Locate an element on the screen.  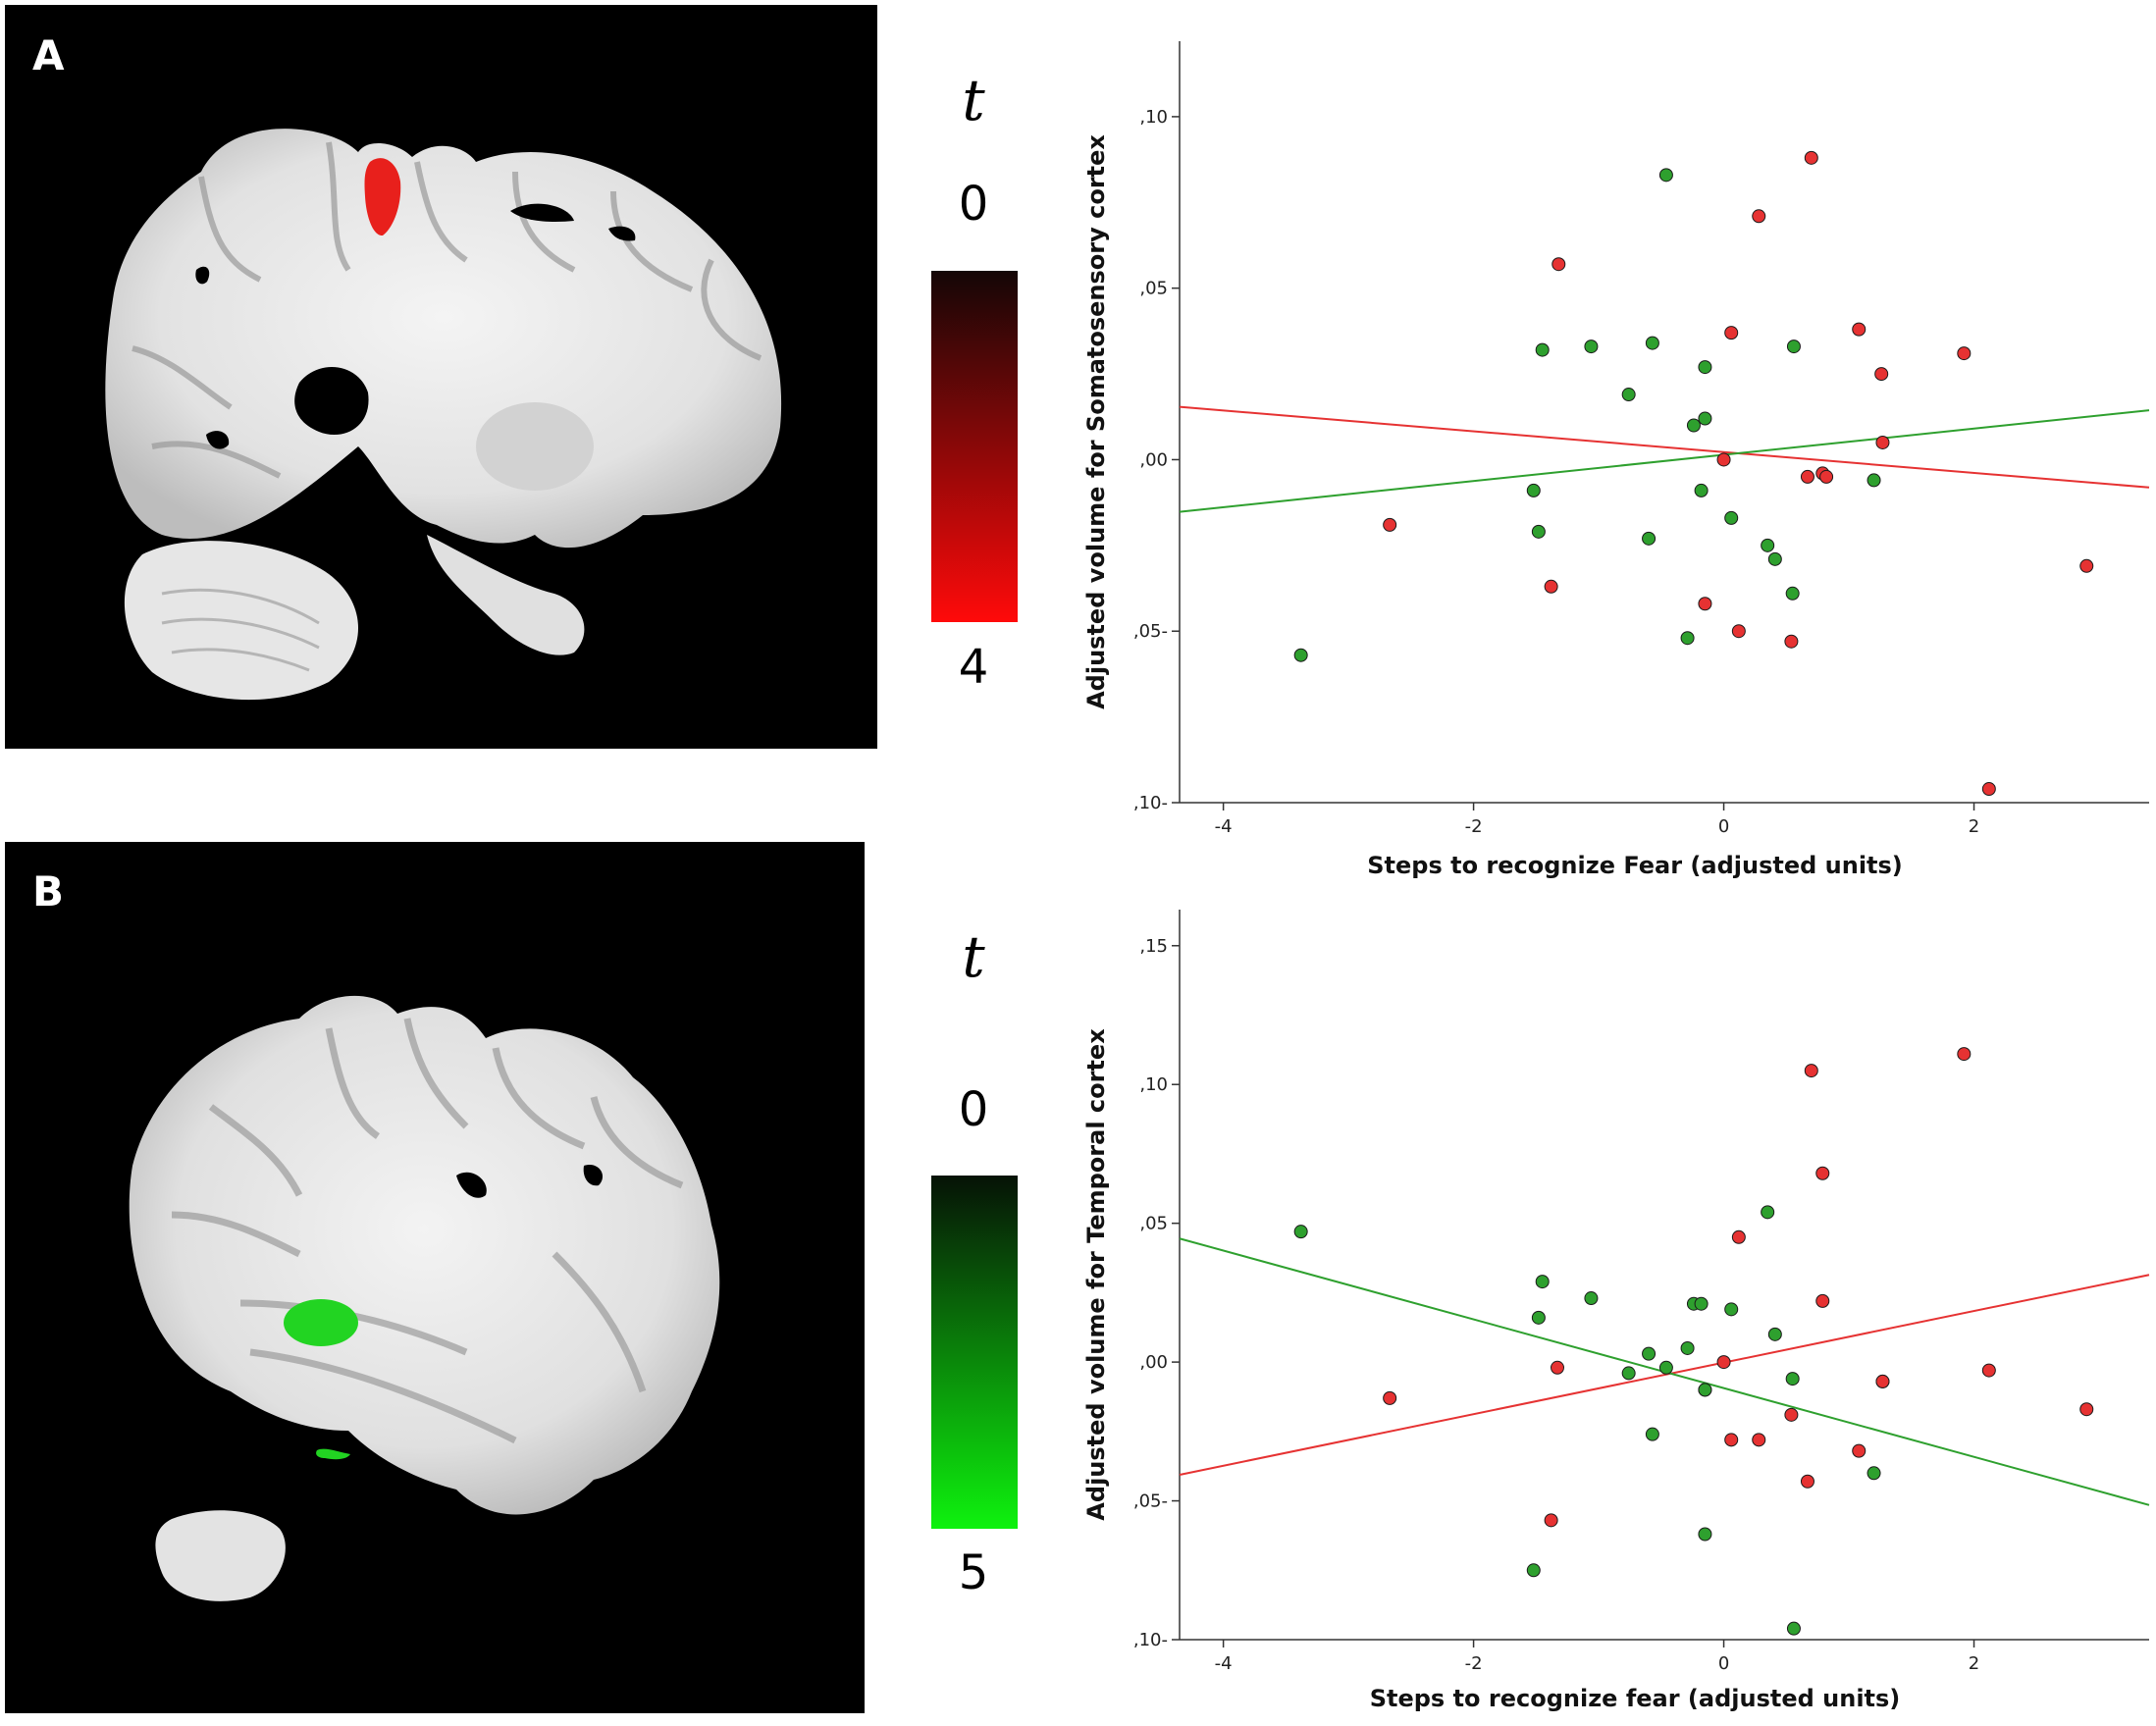
x-axis-title: Steps to recognize Fear (adjusted units) is located at coordinates (1635, 866).